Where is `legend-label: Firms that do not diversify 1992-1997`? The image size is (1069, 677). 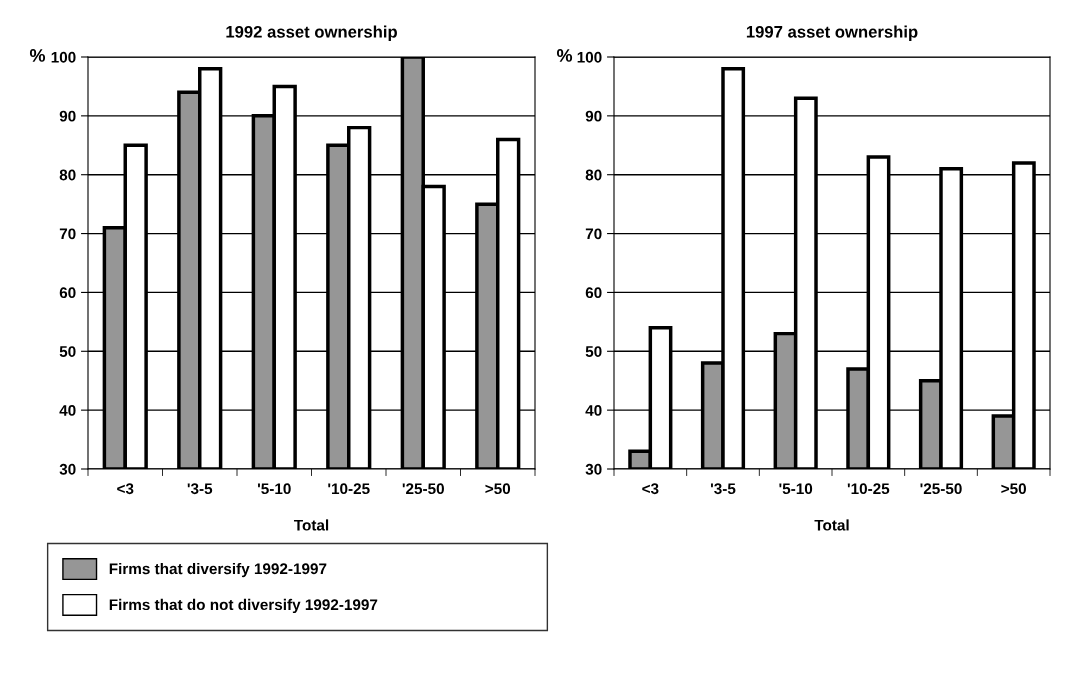
legend-label: Firms that do not diversify 1992-1997 is located at coordinates (243, 606).